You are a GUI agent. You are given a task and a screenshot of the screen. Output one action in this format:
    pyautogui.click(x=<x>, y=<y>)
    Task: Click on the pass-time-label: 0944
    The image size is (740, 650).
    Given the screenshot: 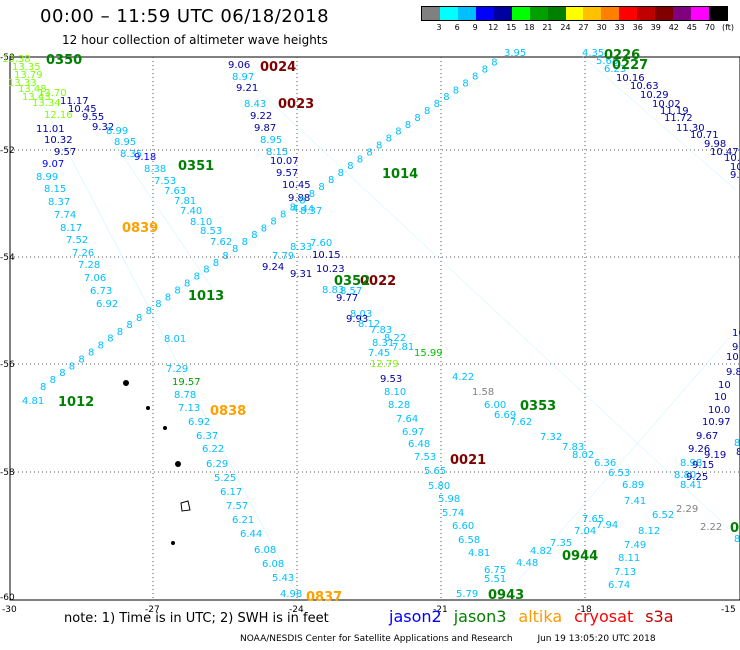 What is the action you would take?
    pyautogui.click(x=580, y=556)
    